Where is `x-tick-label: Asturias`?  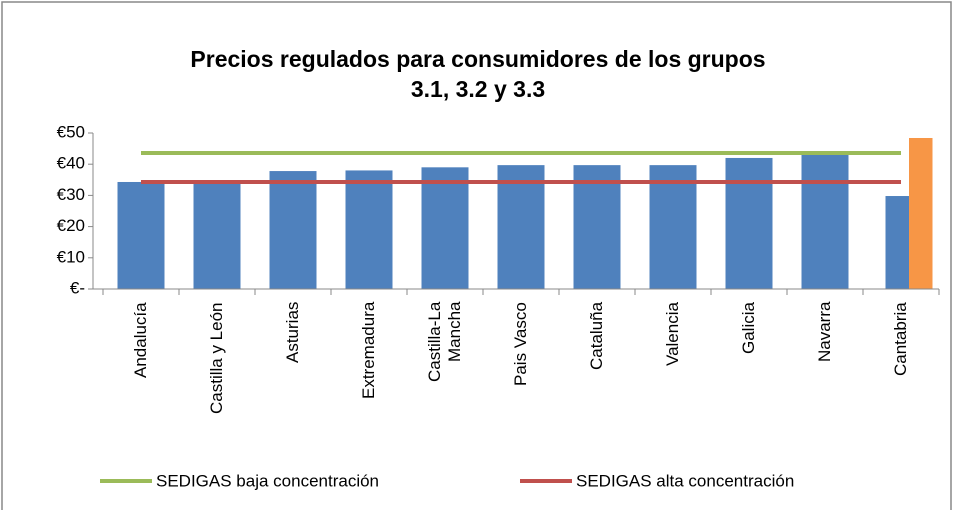
x-tick-label: Asturias is located at coordinates (292, 333).